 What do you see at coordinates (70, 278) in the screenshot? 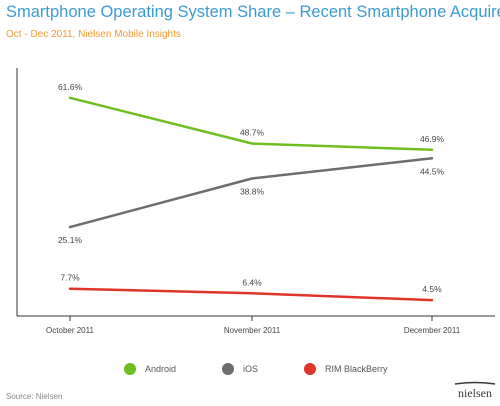
I see `data-label: 7.7%` at bounding box center [70, 278].